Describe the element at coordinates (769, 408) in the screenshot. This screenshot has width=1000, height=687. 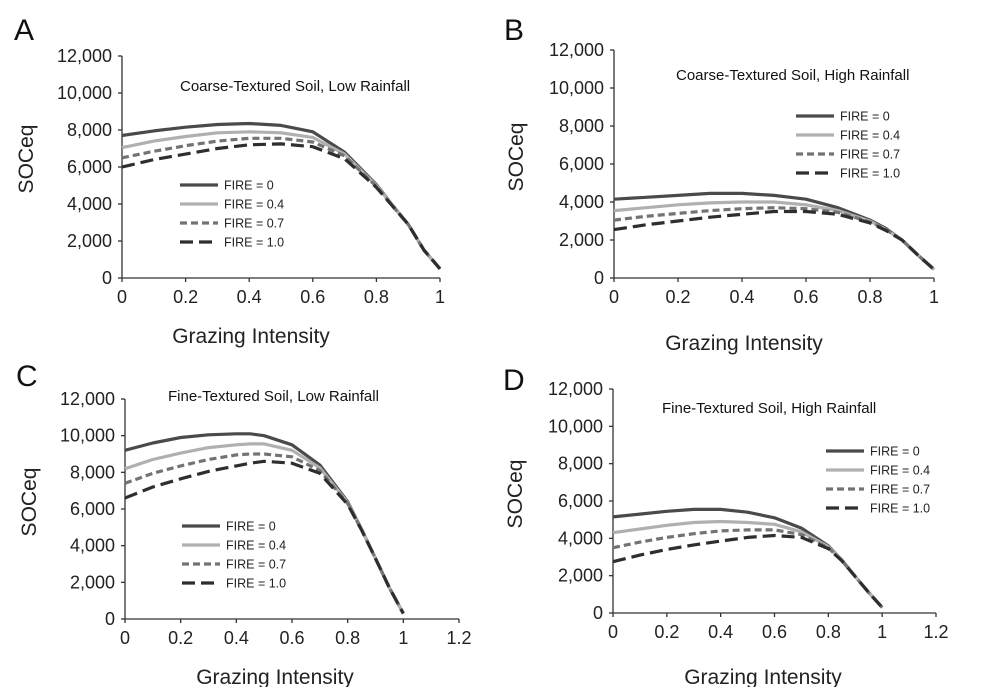
I see `chart-title: Fine-Textured Soil, High Rainfall` at that location.